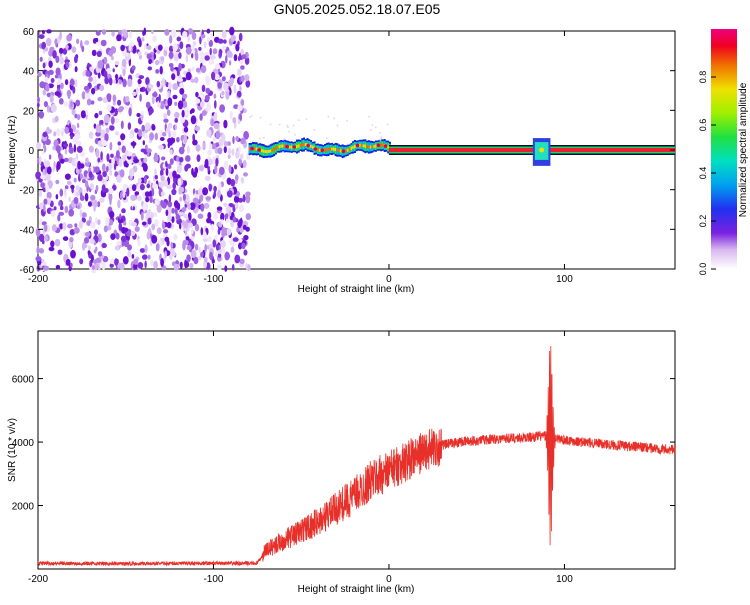 The image size is (750, 605). What do you see at coordinates (12, 150) in the screenshot?
I see `spectrogram-ylabel: Frequency (Hz)` at bounding box center [12, 150].